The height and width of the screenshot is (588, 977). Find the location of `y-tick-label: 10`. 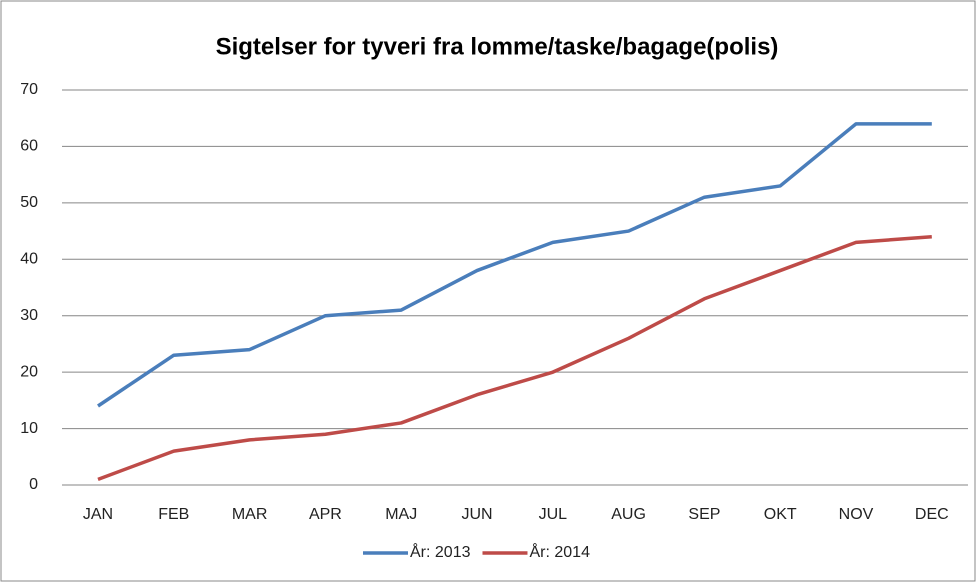

y-tick-label: 10 is located at coordinates (29, 428).